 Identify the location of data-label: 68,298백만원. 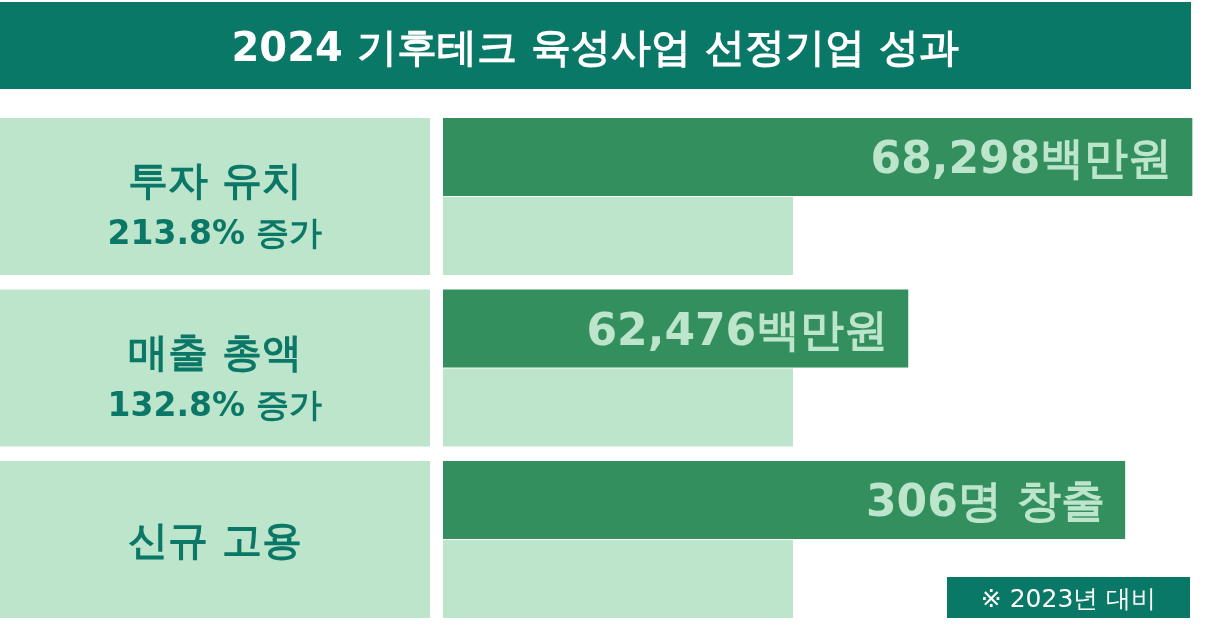
(1021, 158).